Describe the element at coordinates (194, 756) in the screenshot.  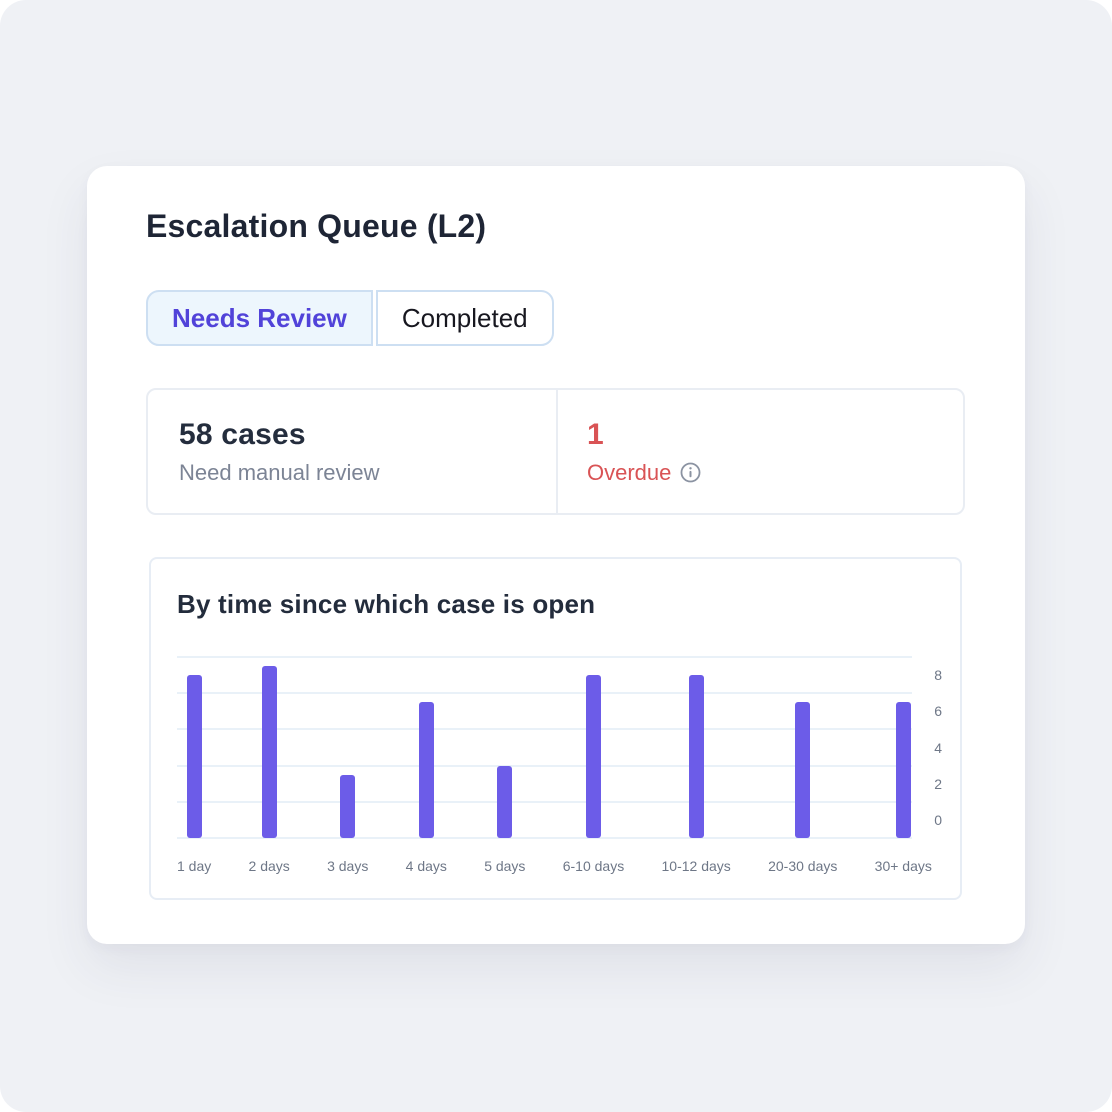
I see `bar-1-day` at that location.